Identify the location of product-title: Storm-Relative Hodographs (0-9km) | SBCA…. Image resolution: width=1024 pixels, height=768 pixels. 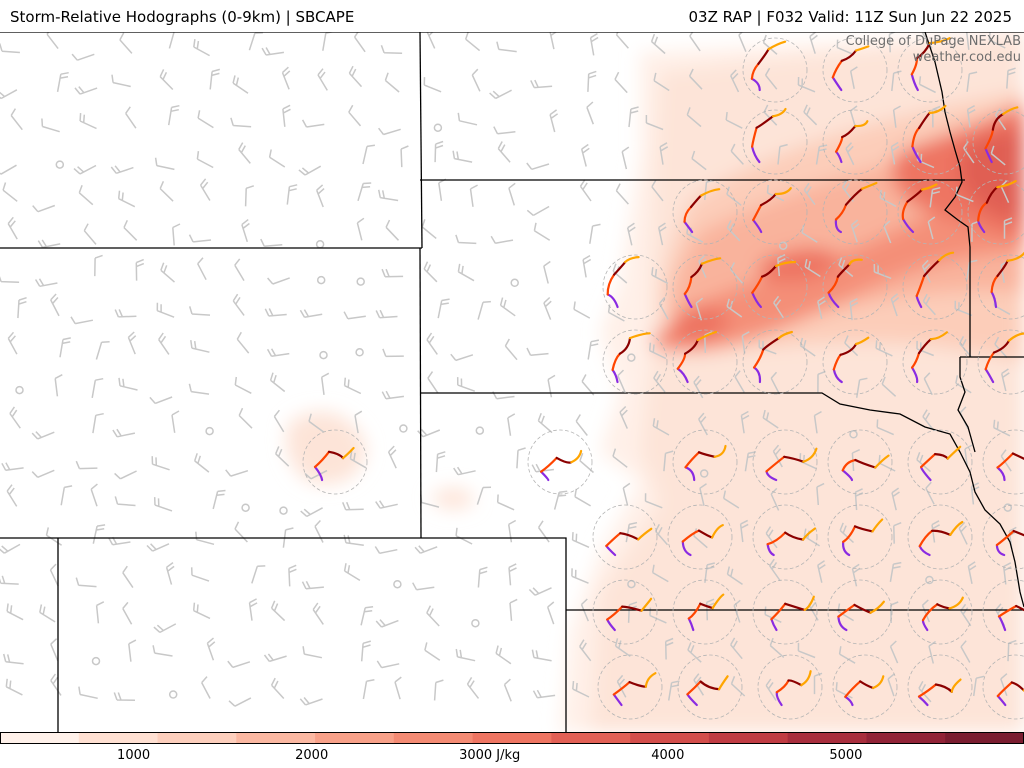
(182, 17).